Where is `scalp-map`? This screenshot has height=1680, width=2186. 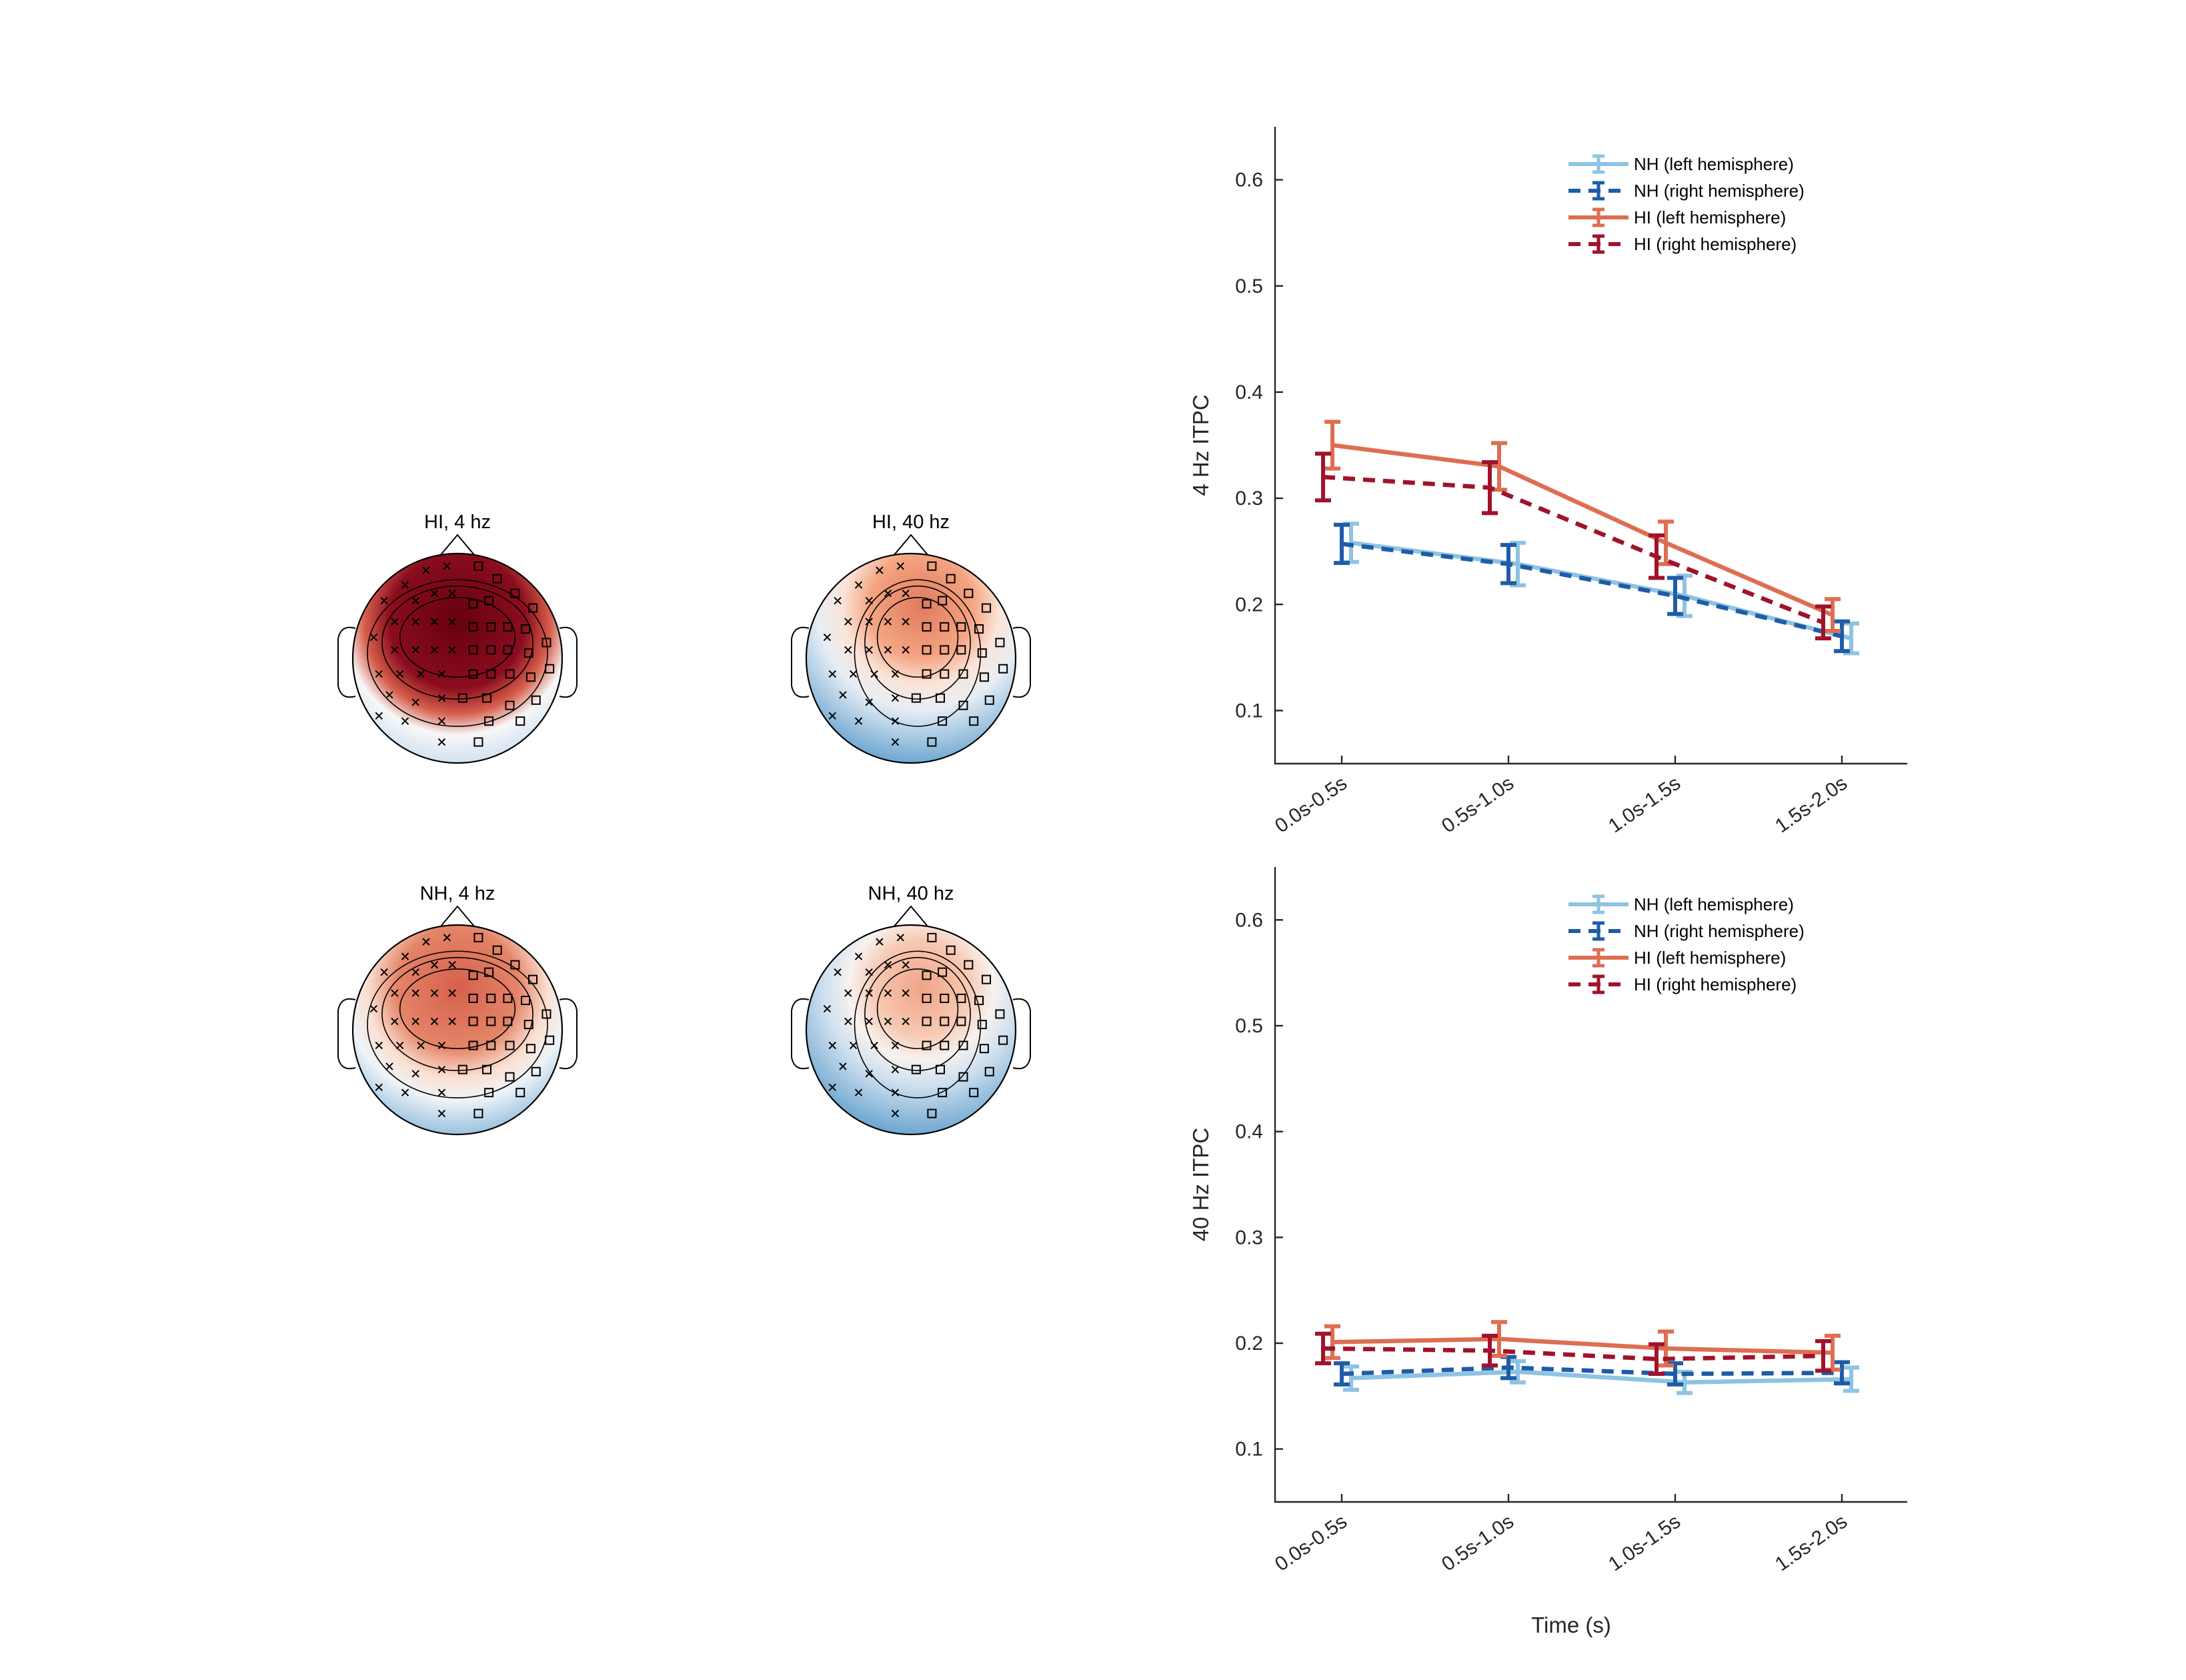 scalp-map is located at coordinates (911, 658).